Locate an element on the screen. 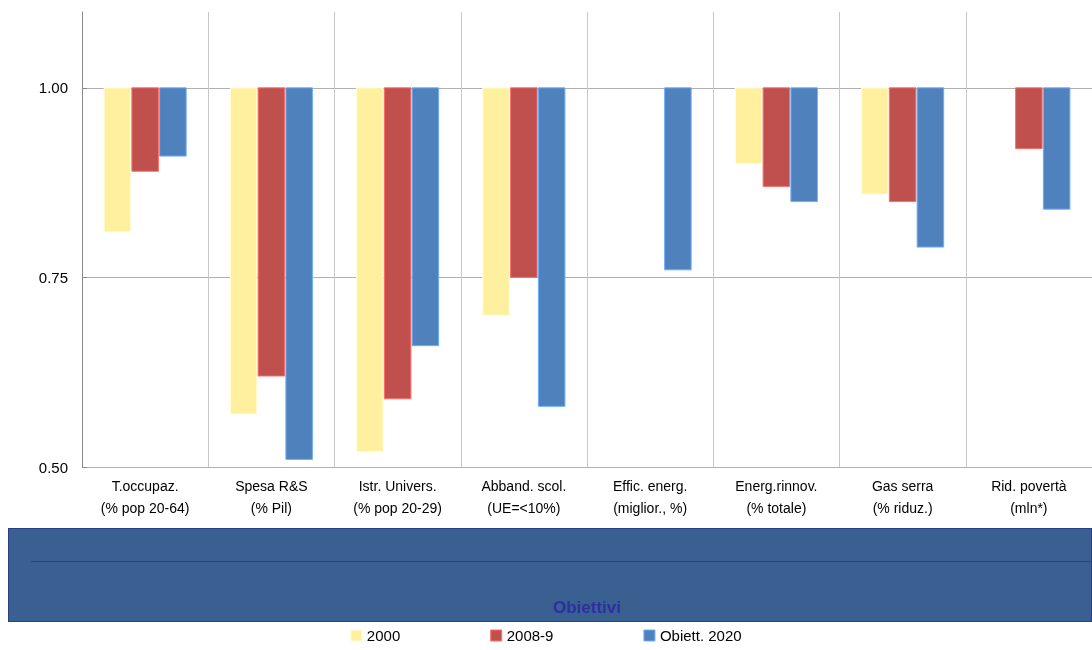  legend-label: Obiett. 2020 is located at coordinates (700, 635).